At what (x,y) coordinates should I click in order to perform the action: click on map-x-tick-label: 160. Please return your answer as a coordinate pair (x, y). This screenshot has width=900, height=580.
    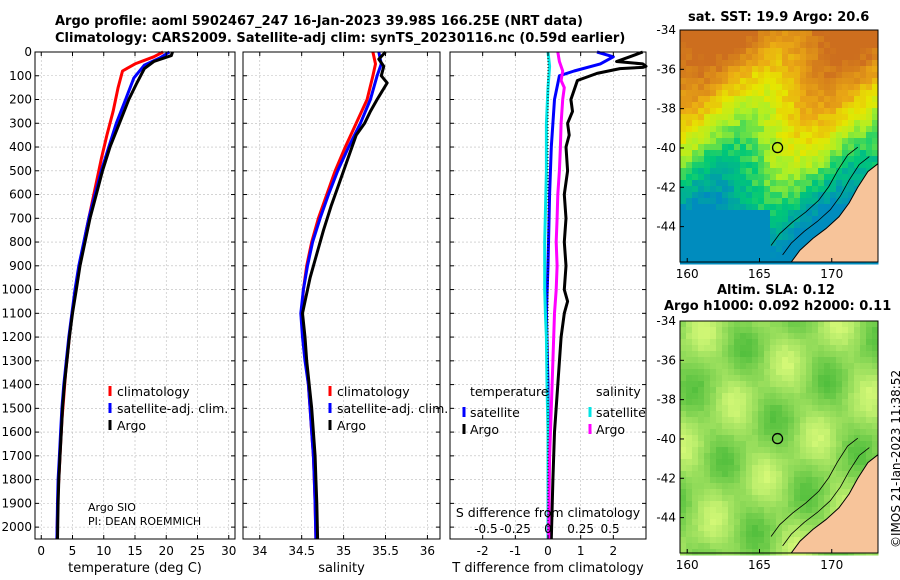
    Looking at the image, I should click on (687, 274).